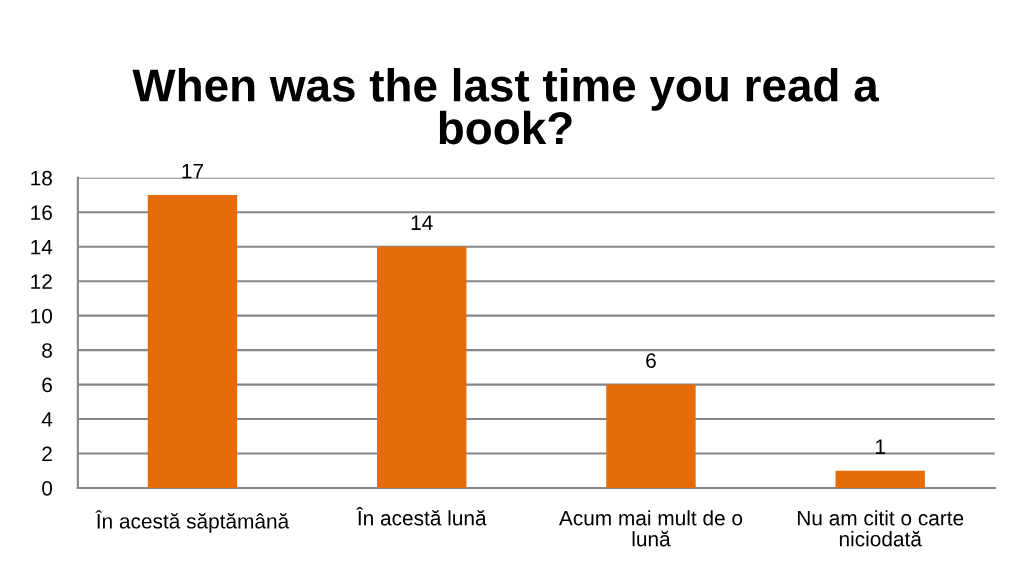  Describe the element at coordinates (880, 446) in the screenshot. I see `data-label: 1` at that location.